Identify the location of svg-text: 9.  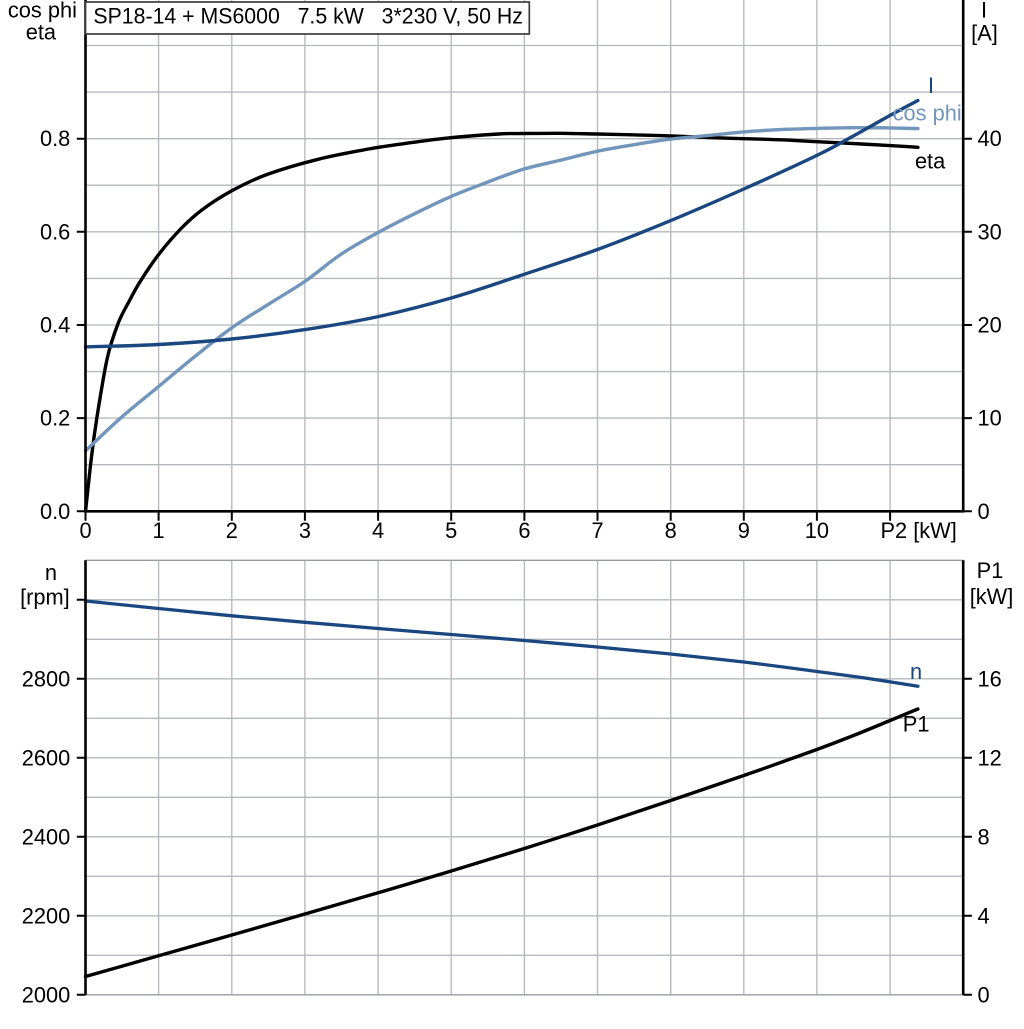
(744, 530).